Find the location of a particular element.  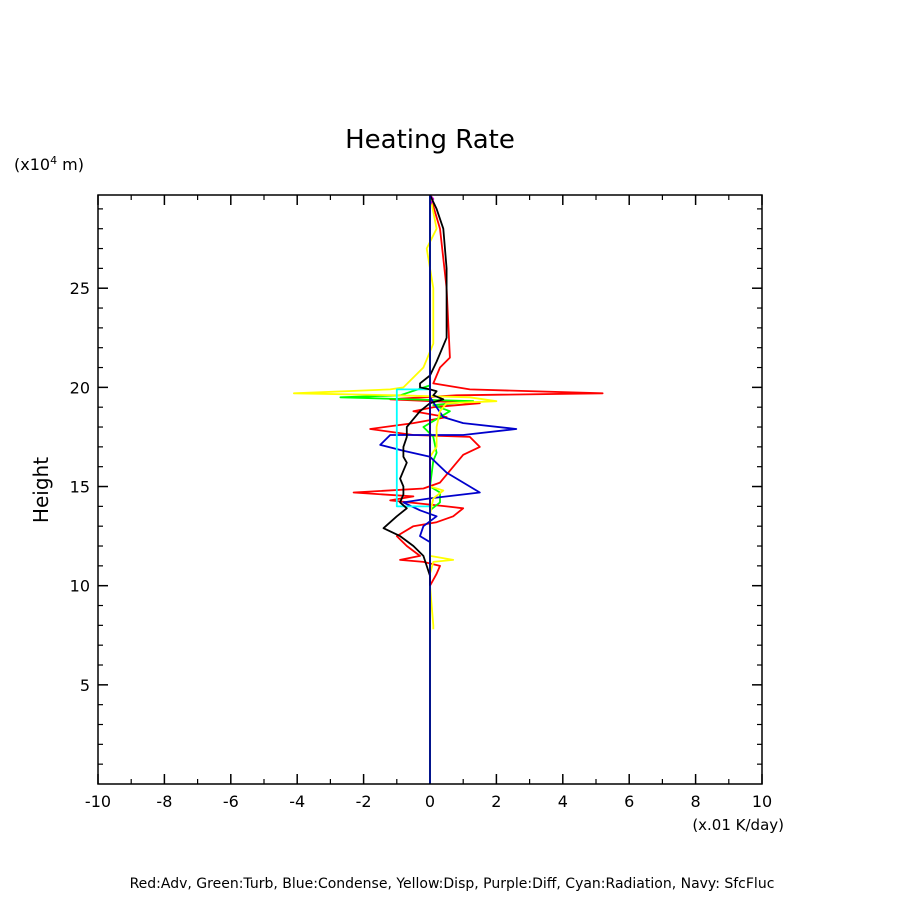

chart-title: Heating Rate is located at coordinates (430, 140).